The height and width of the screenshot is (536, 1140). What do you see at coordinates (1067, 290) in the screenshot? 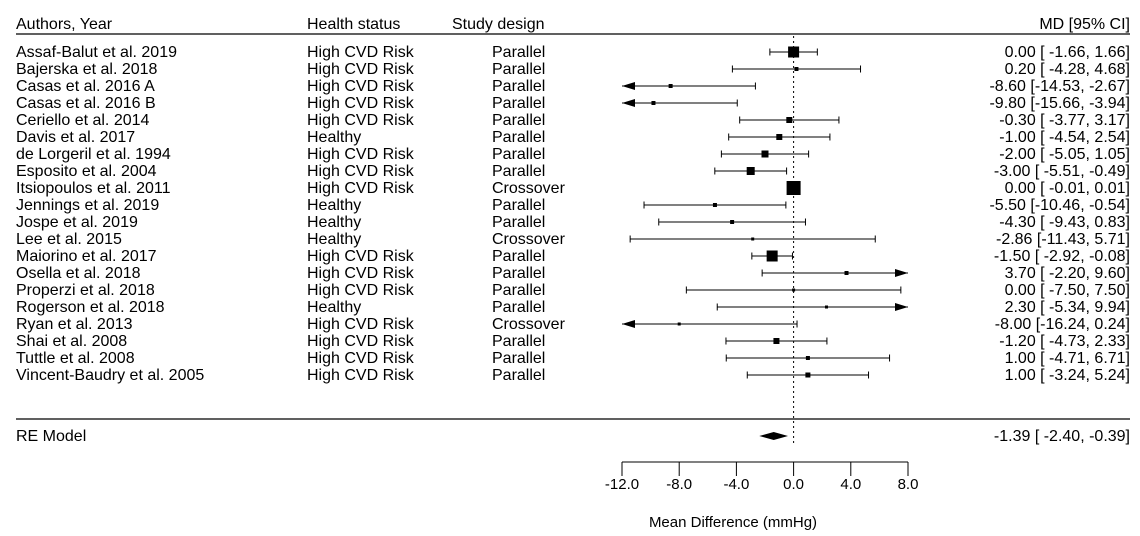
I see `study-effect-text: 0.00 [ -7.50, 7.50]` at bounding box center [1067, 290].